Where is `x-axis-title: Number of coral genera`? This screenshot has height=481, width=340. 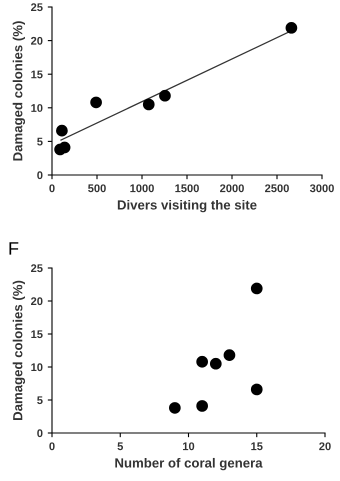 x-axis-title: Number of coral genera is located at coordinates (189, 464).